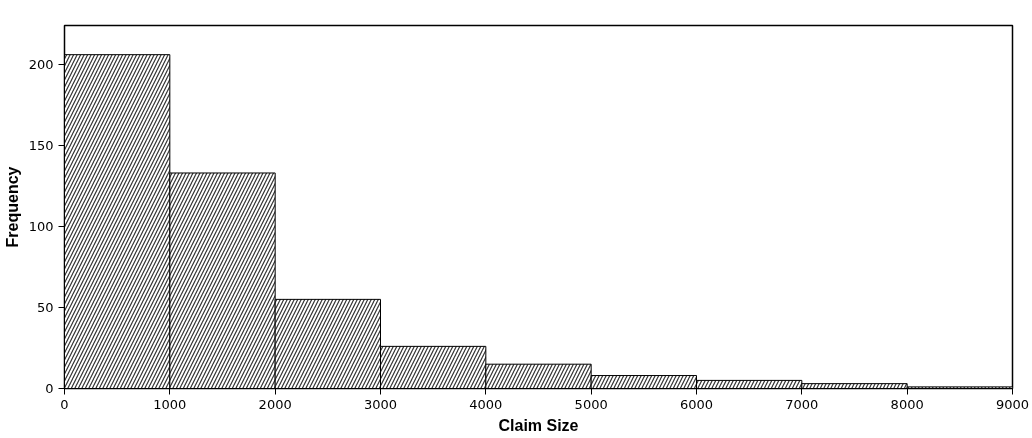  What do you see at coordinates (41, 64) in the screenshot?
I see `y-tick-label: 200` at bounding box center [41, 64].